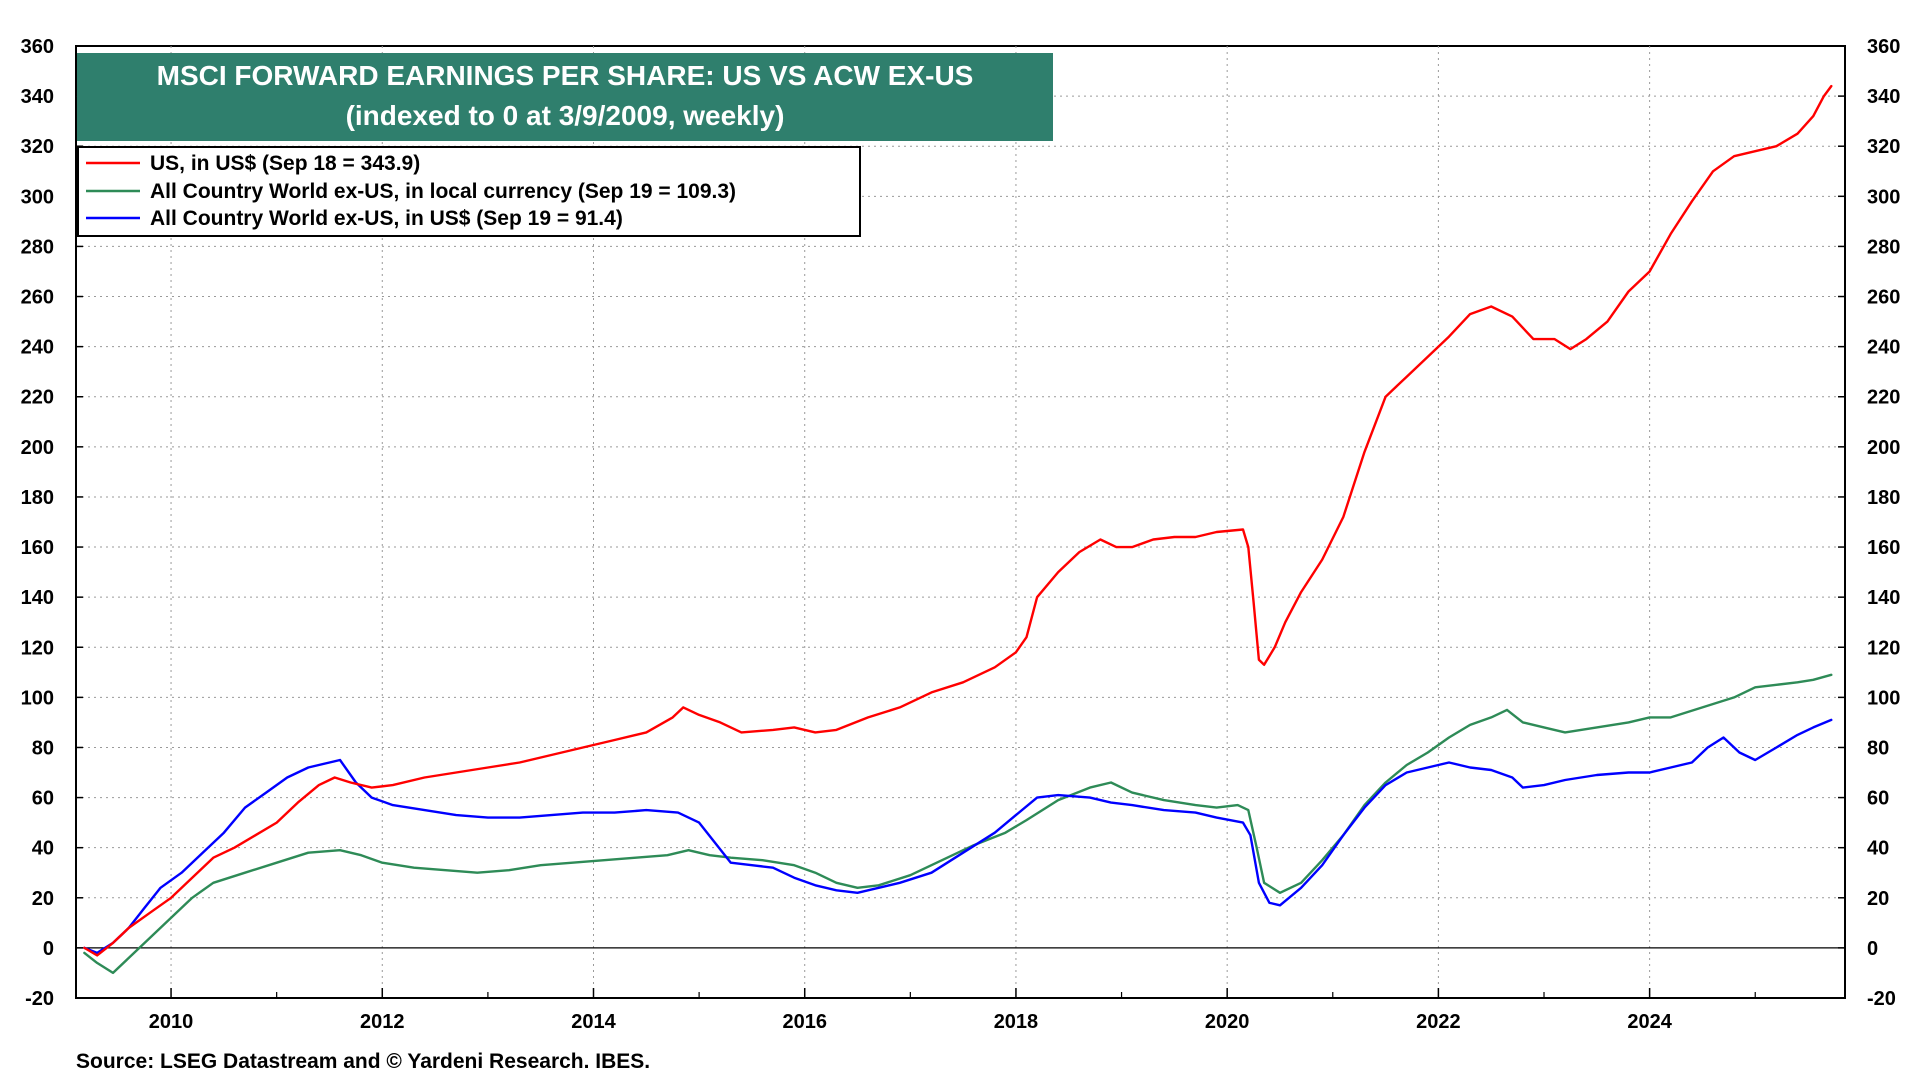  I want to click on x-tick-label: 2014, so click(593, 1022).